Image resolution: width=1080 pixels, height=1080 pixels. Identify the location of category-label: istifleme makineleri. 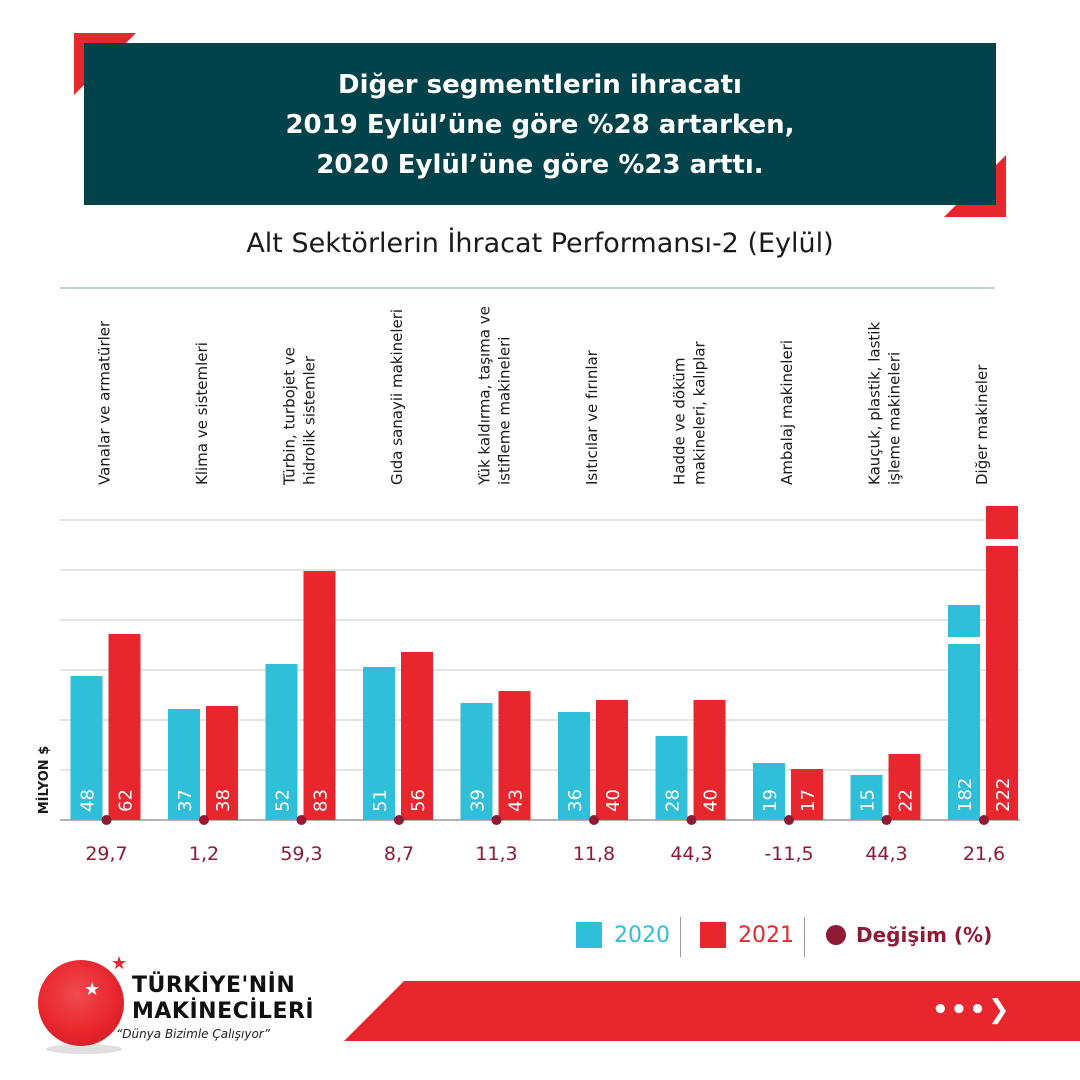
(505, 411).